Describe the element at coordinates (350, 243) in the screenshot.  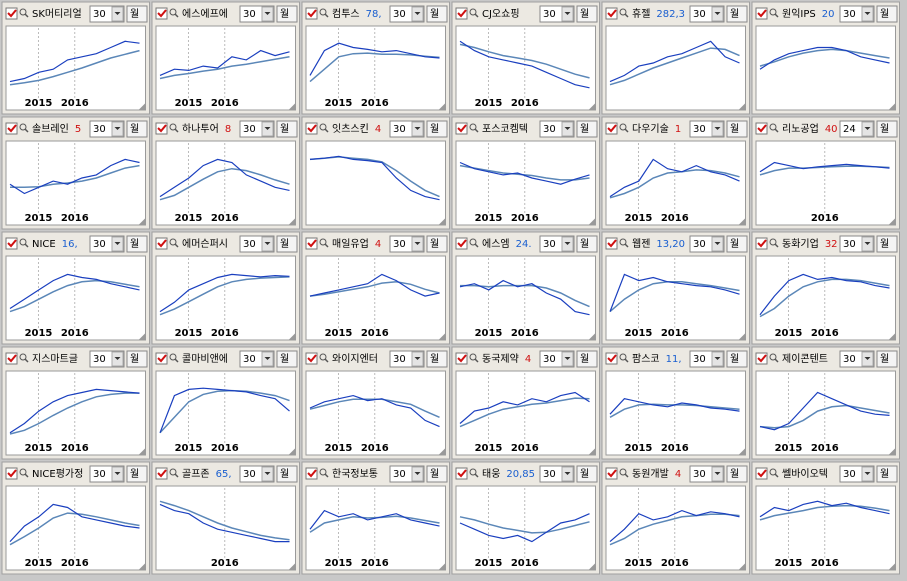
I see `stock-name: 매일유업` at that location.